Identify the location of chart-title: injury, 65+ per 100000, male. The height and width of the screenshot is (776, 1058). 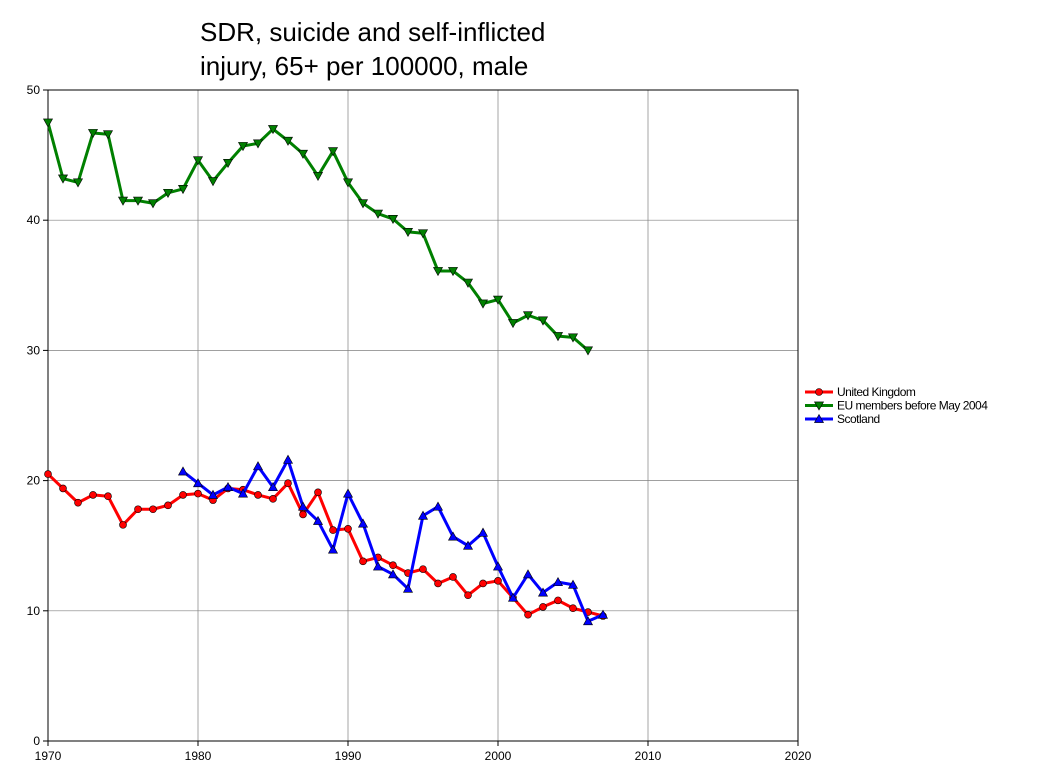
(364, 66).